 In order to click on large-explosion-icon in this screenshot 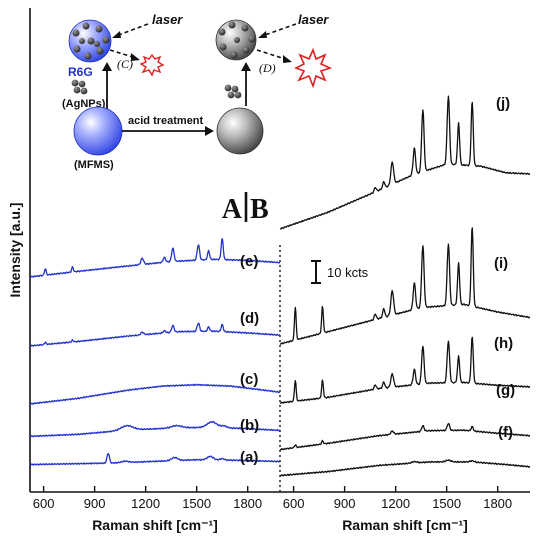, I will do `click(313, 68)`.